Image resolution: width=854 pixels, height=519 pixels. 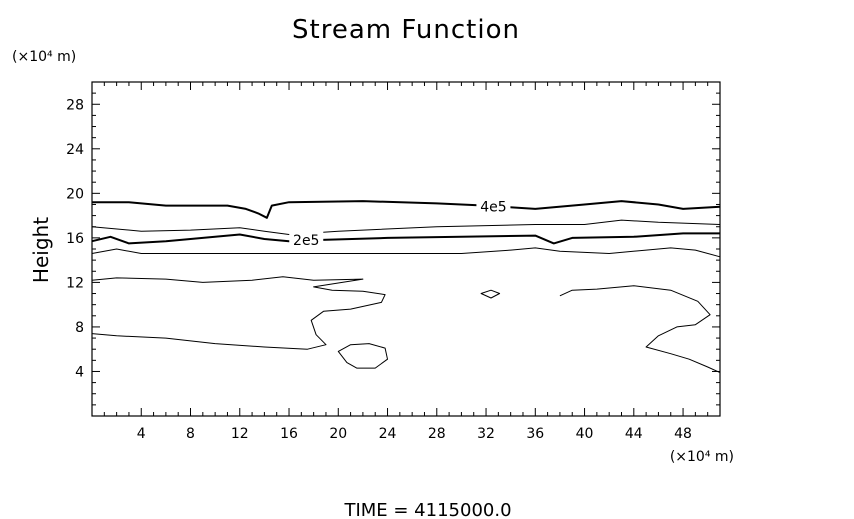 What do you see at coordinates (338, 434) in the screenshot?
I see `x-tick-label: 20` at bounding box center [338, 434].